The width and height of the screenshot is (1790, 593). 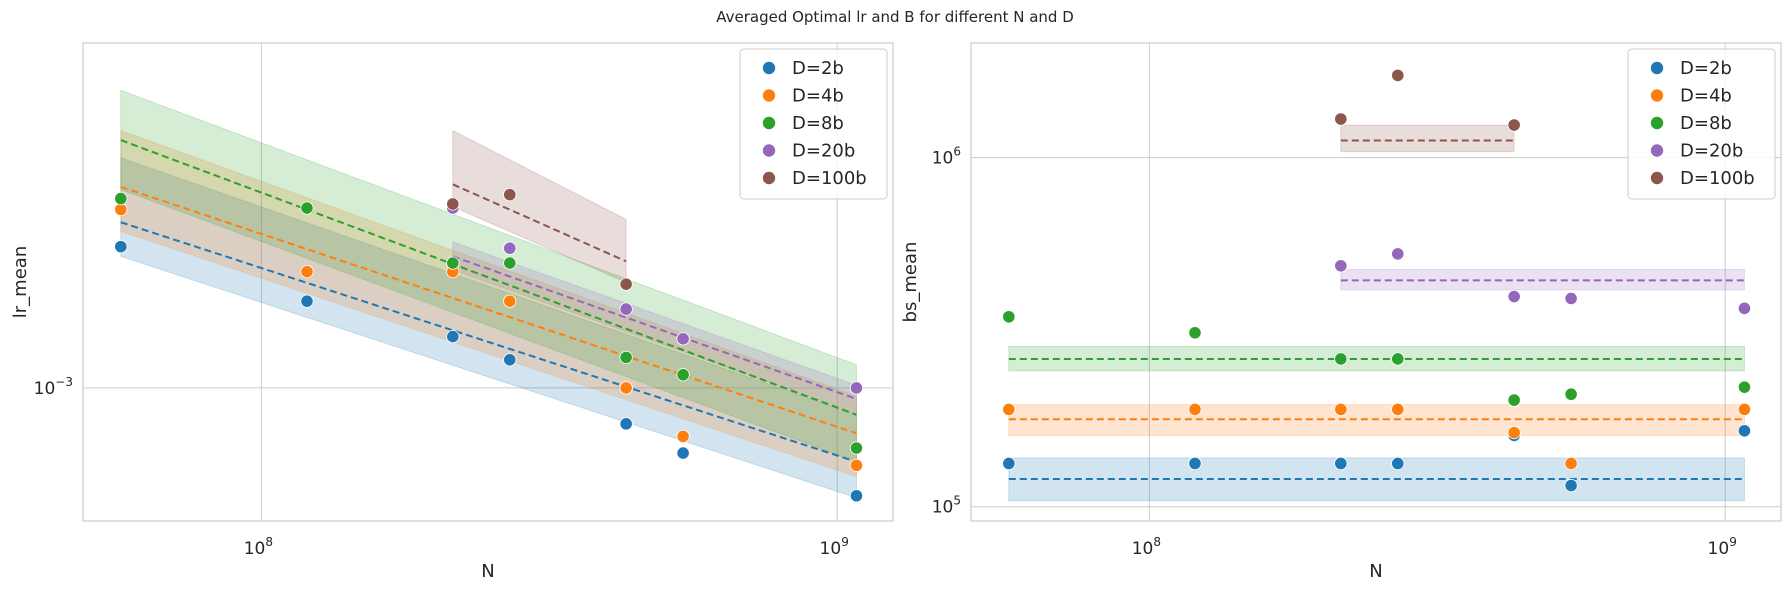 I want to click on y-axis-label: bs_mean, so click(x=910, y=282).